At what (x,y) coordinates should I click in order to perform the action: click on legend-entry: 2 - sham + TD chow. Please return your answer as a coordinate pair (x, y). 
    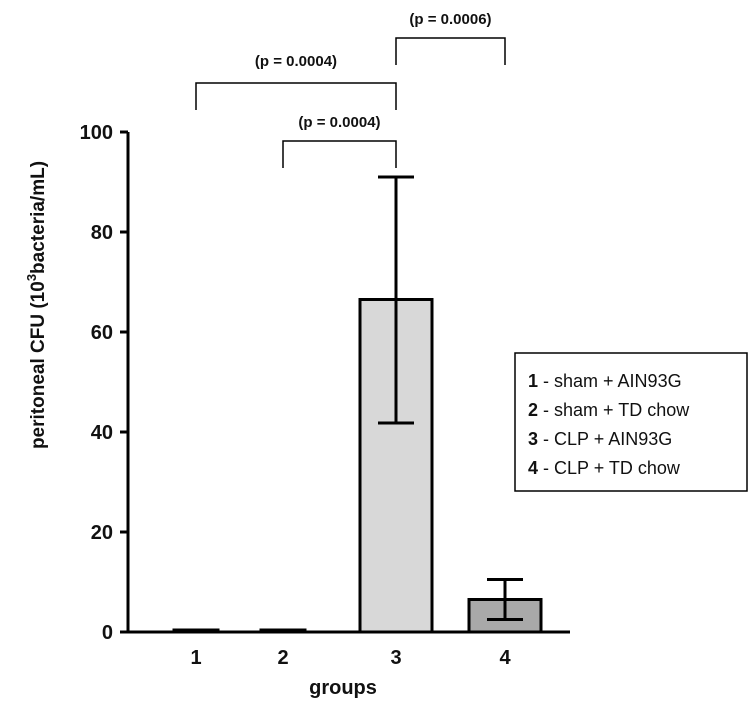
    Looking at the image, I should click on (609, 410).